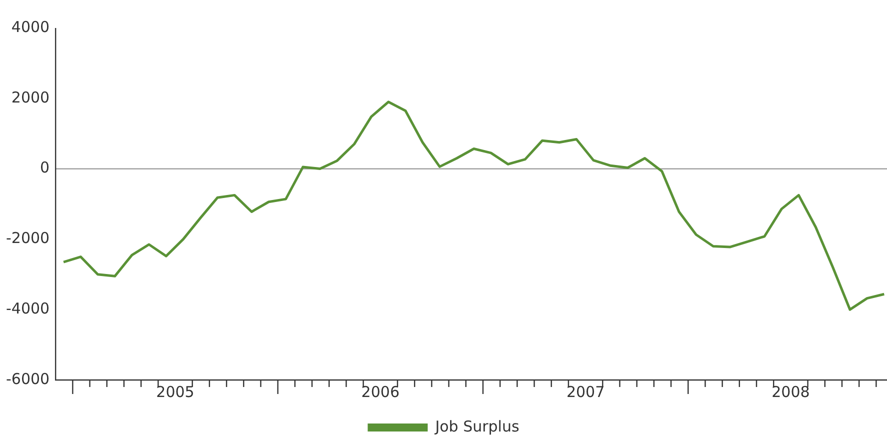  Describe the element at coordinates (28, 379) in the screenshot. I see `y-tick-label: -6000` at that location.